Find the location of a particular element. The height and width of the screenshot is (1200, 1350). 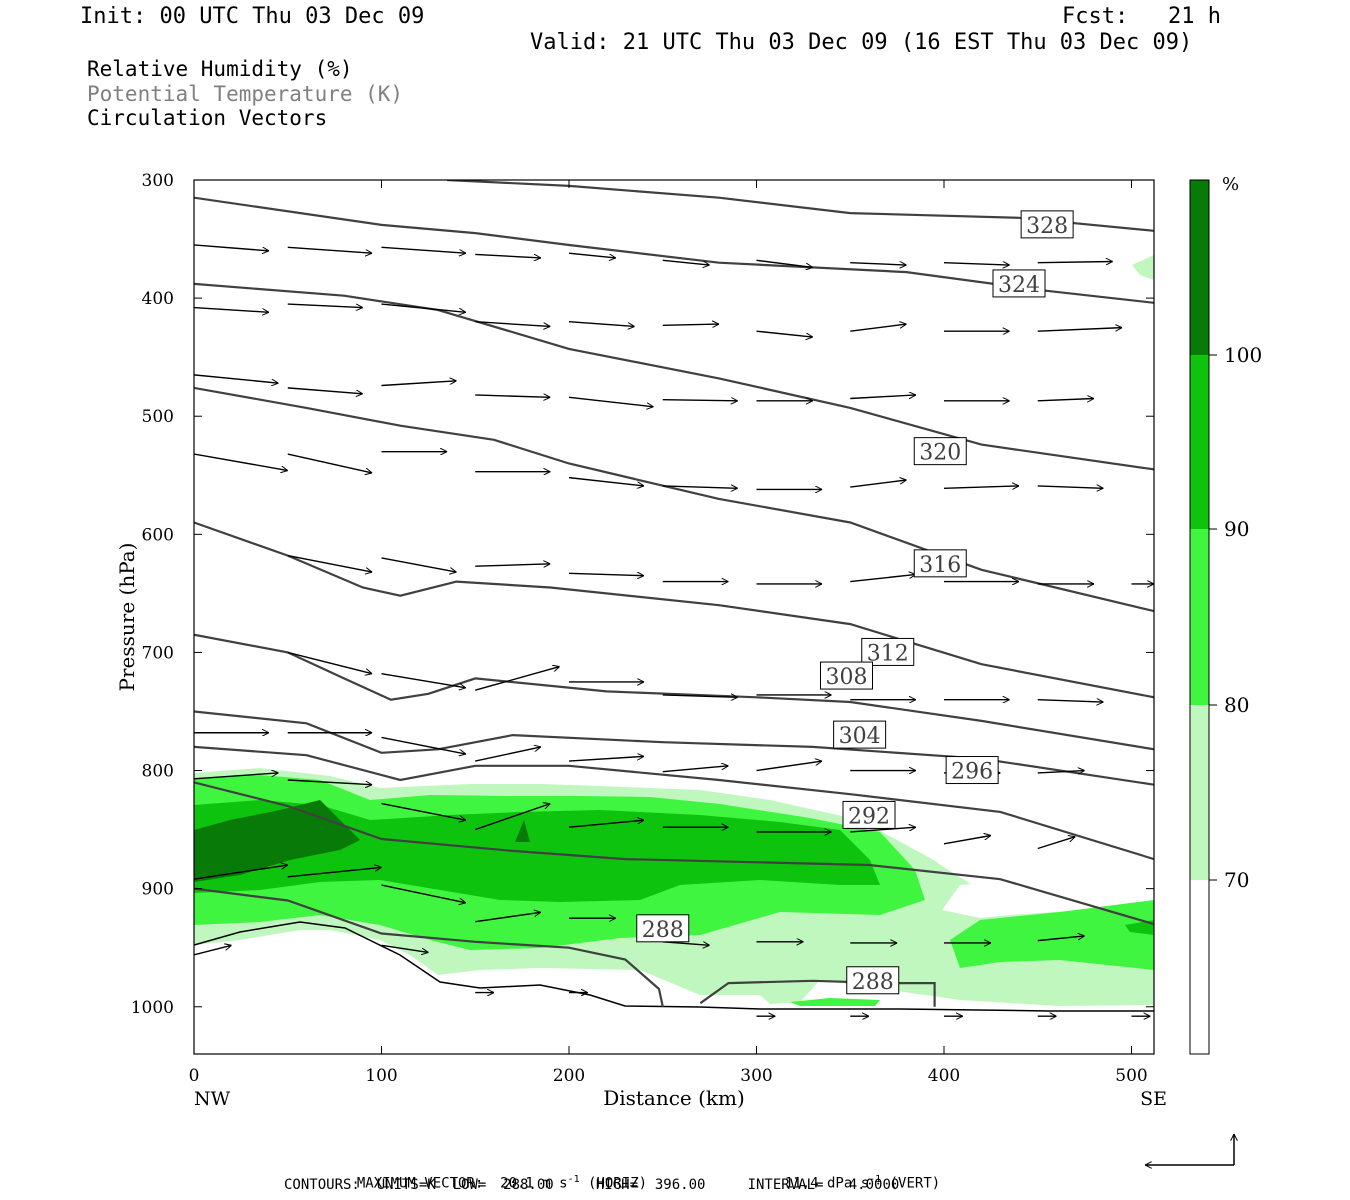

rh-90-region is located at coordinates (537, 851).